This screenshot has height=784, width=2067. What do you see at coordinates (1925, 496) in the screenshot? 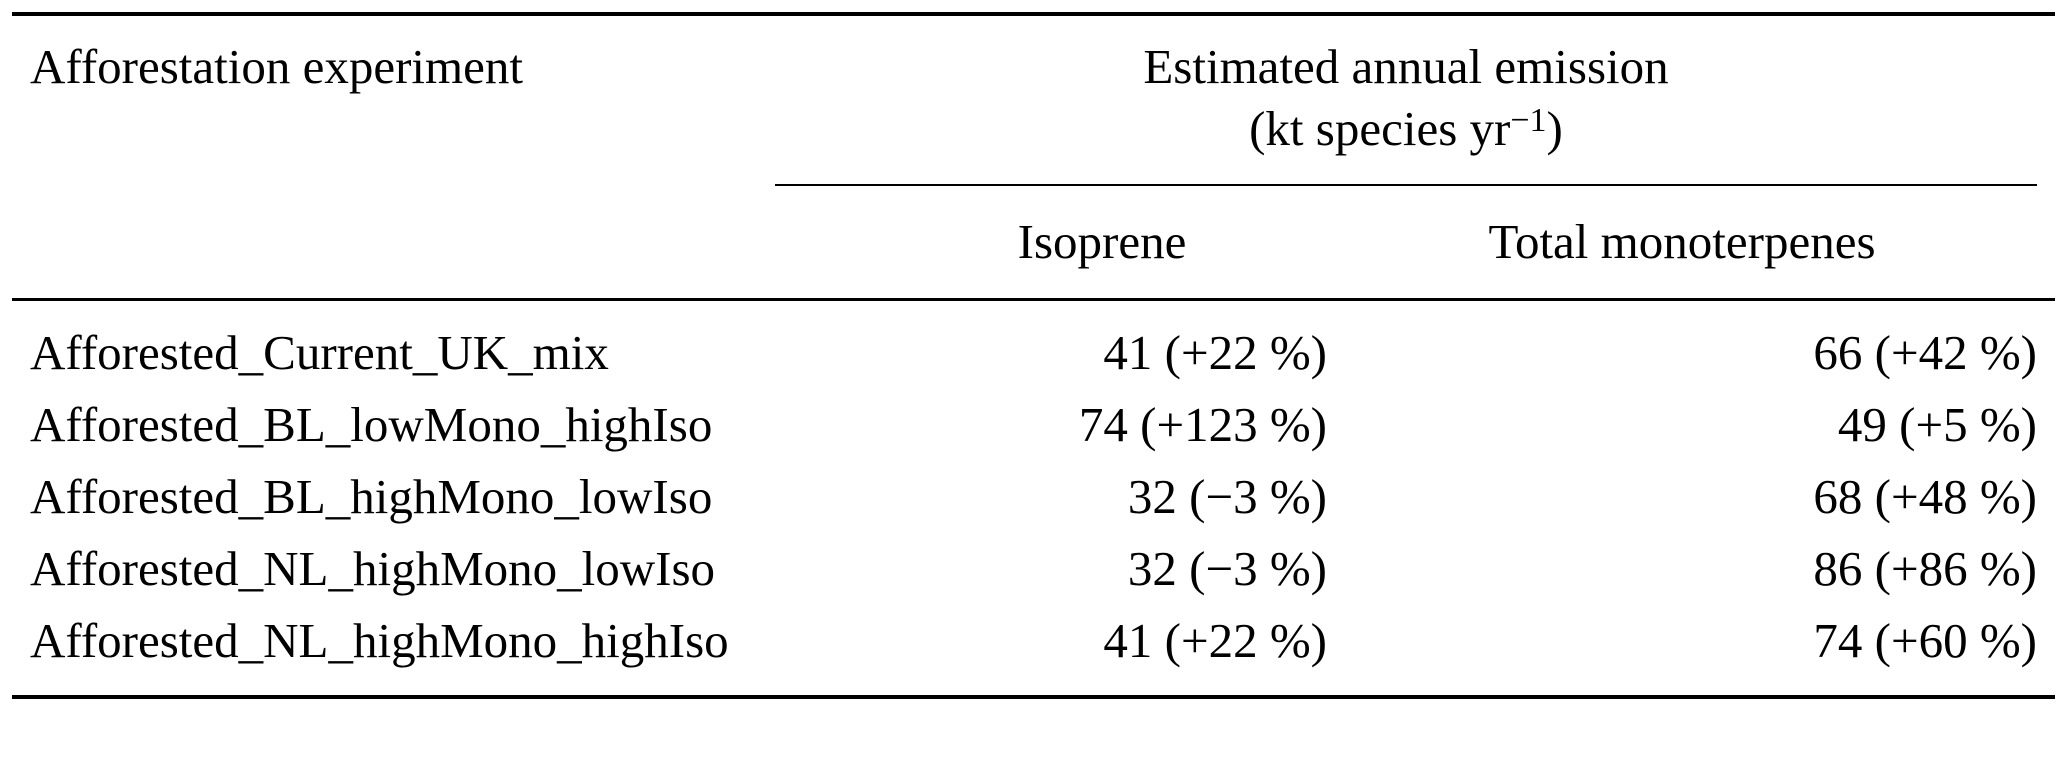
I see `monoterpenes-value: 68 (+48 %)` at bounding box center [1925, 496].